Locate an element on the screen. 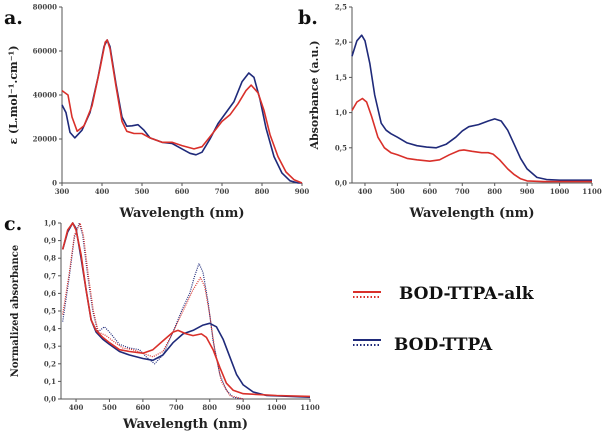  y-tick-label: 0,8 is located at coordinates (50, 258).